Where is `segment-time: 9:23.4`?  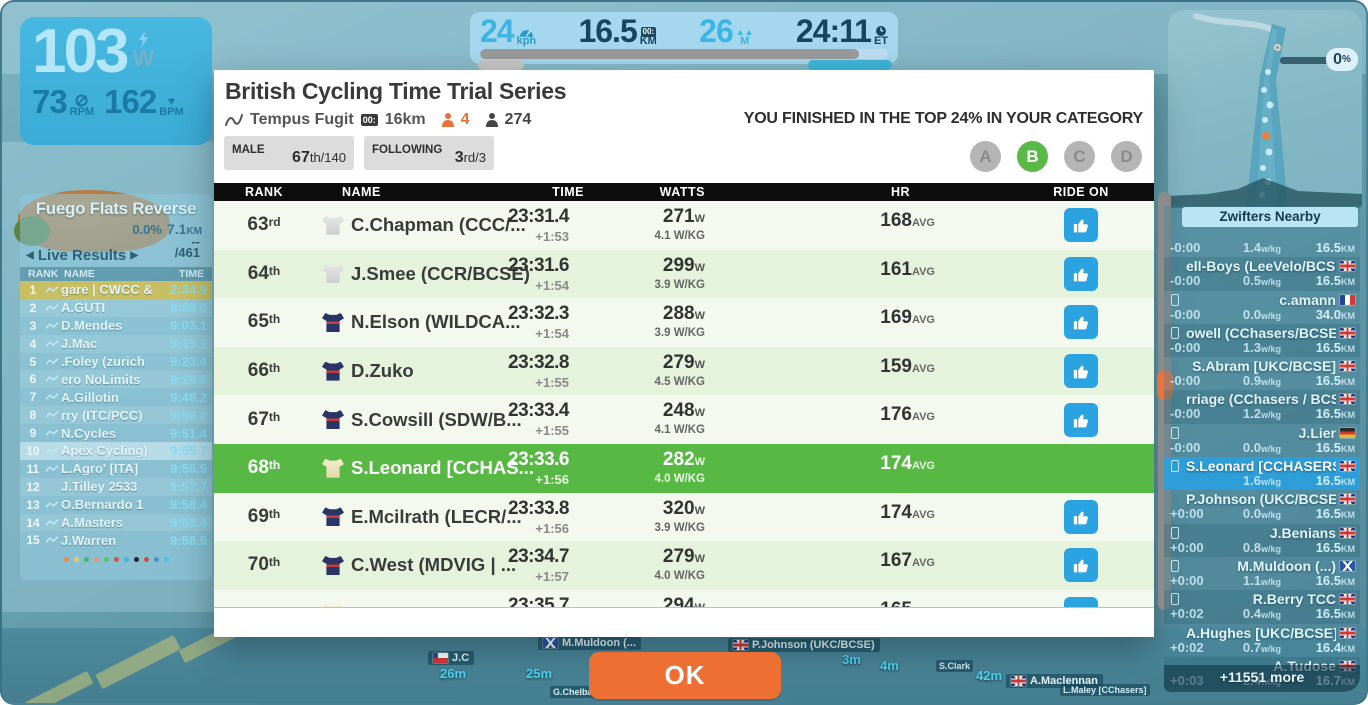
segment-time: 9:23.4 is located at coordinates (188, 361).